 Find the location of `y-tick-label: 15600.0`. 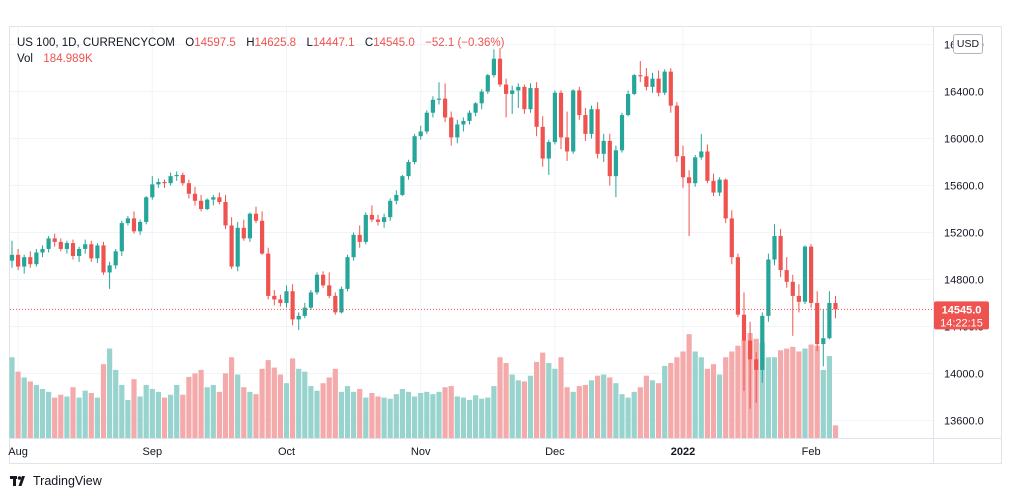

y-tick-label: 15600.0 is located at coordinates (964, 187).